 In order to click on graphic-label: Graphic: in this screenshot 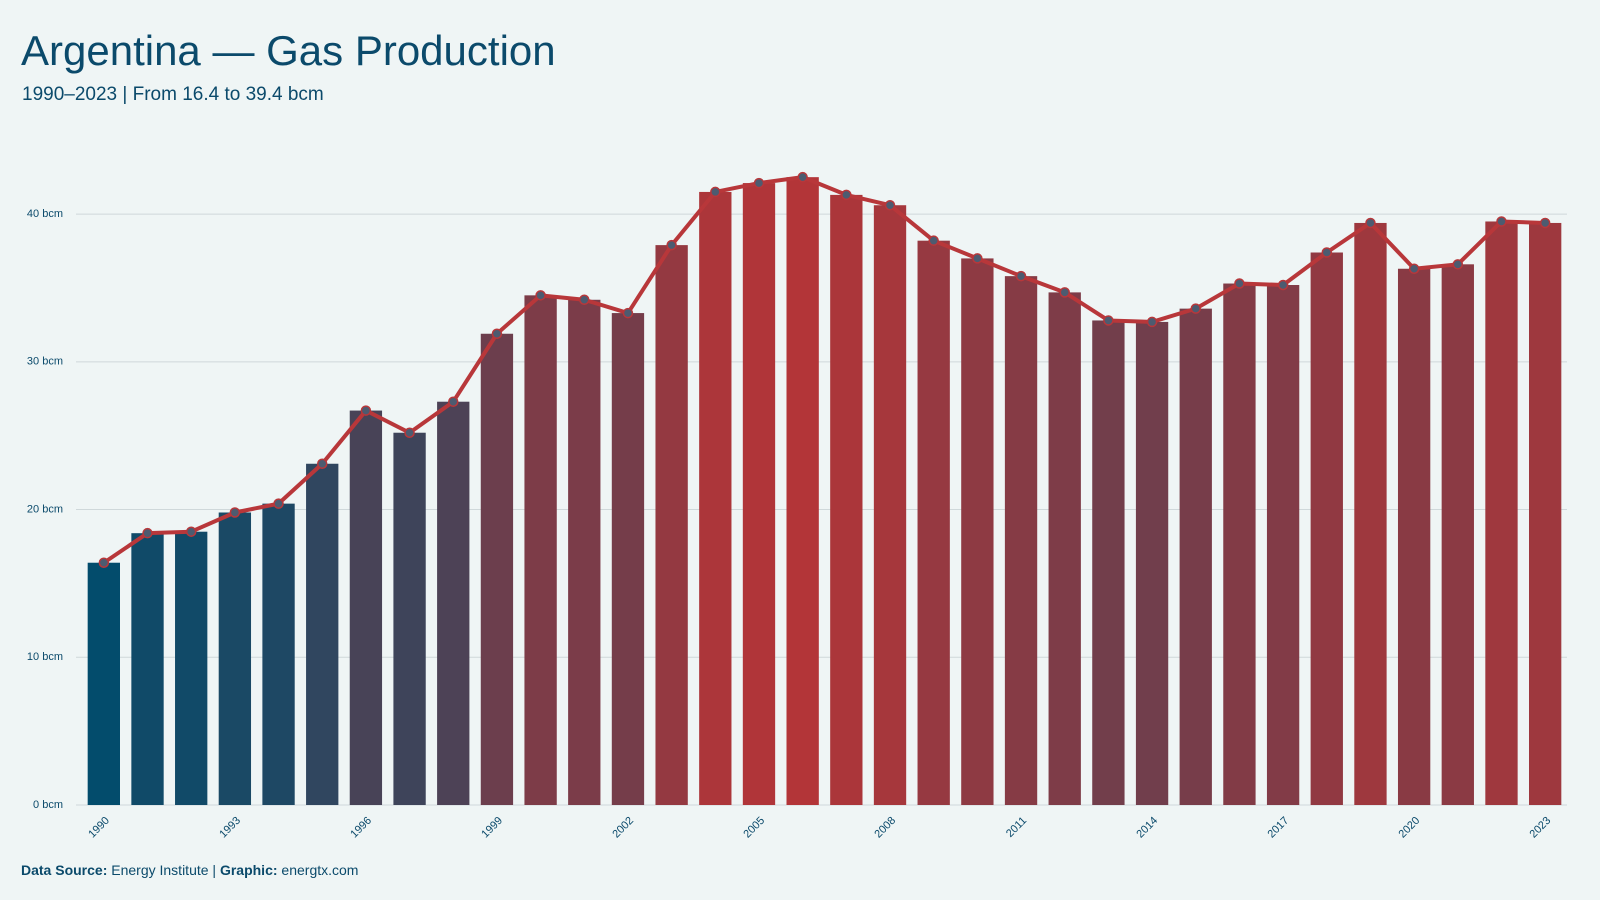, I will do `click(249, 870)`.